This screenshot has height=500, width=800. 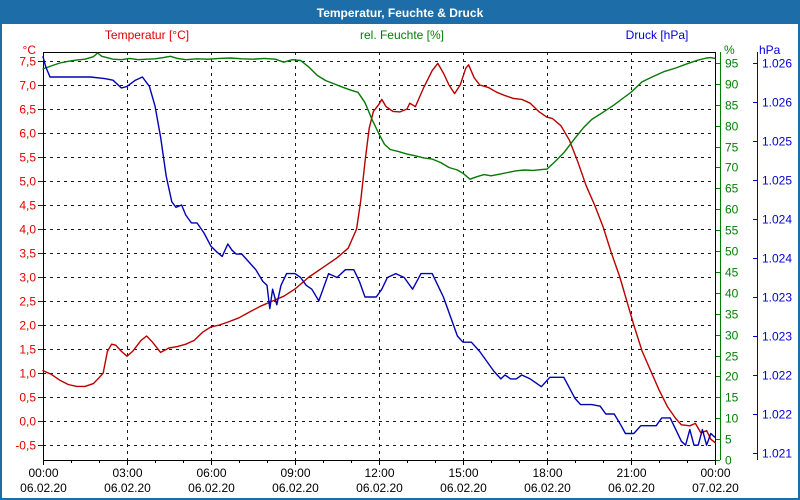 What do you see at coordinates (27, 278) in the screenshot?
I see `left-axis-tick-label: 3,0` at bounding box center [27, 278].